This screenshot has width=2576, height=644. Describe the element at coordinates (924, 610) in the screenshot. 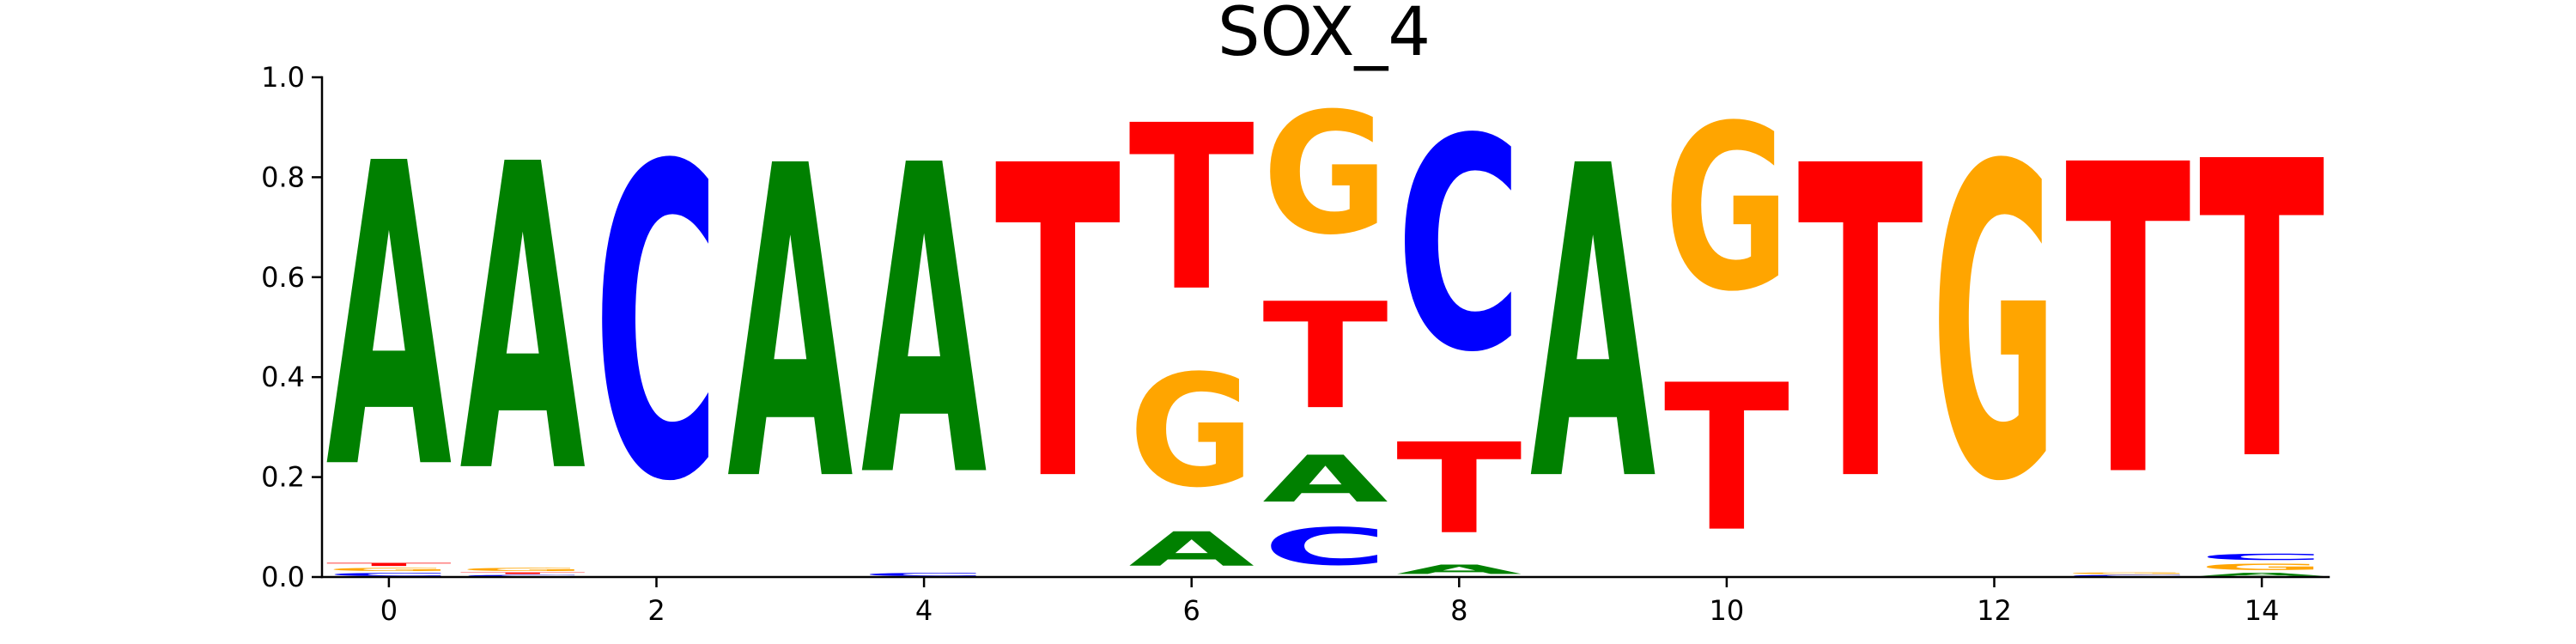

I see `x-tick-label: 4` at that location.